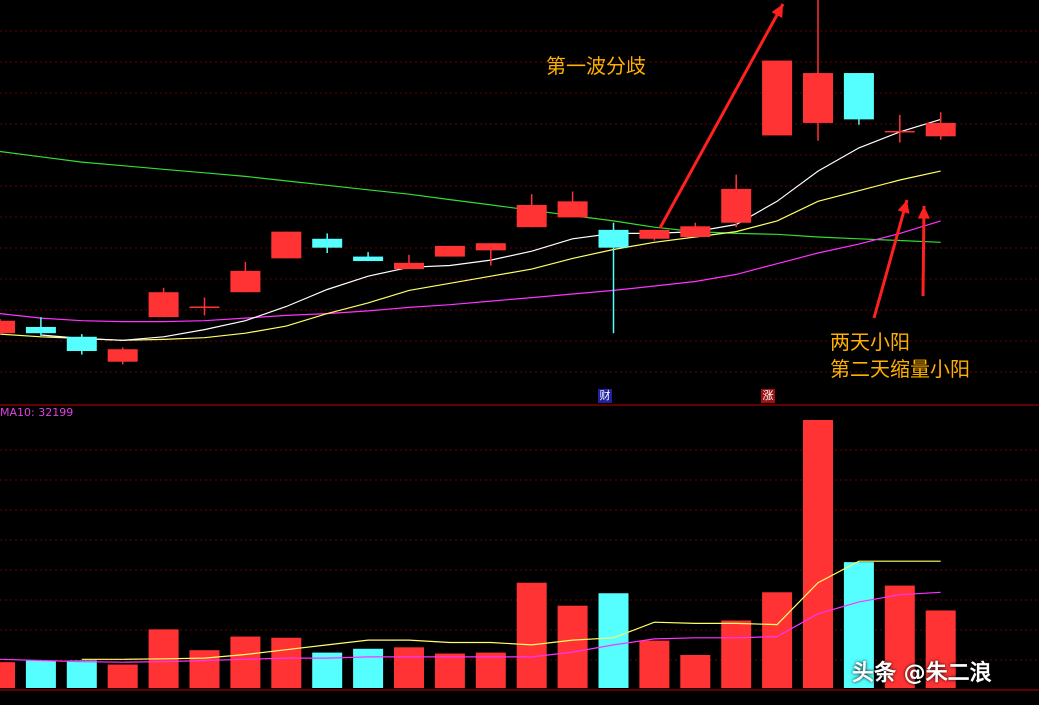 The height and width of the screenshot is (705, 1039). Describe the element at coordinates (923, 251) in the screenshot. I see `arrow-day-two` at that location.